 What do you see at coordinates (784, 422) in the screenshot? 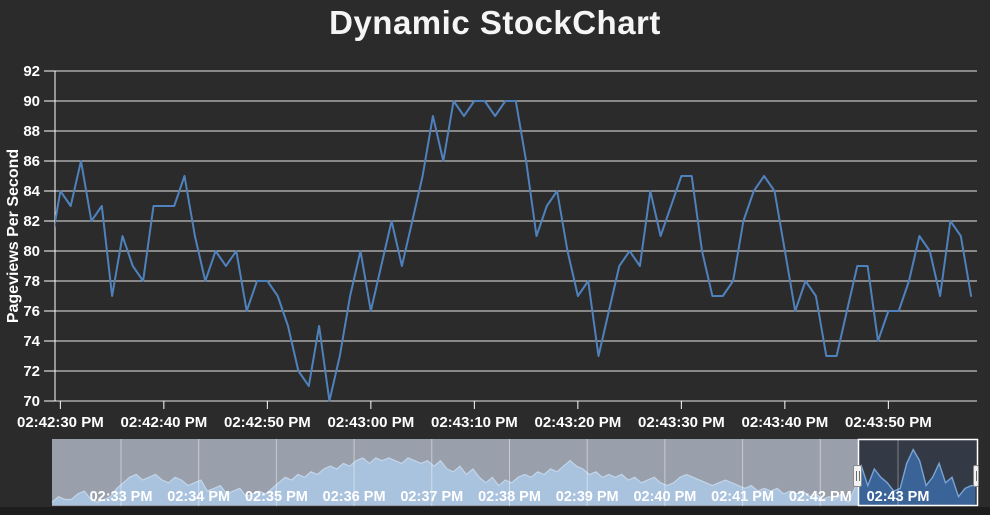
I see `x-tick-label: 02:43:40 PM` at bounding box center [784, 422].